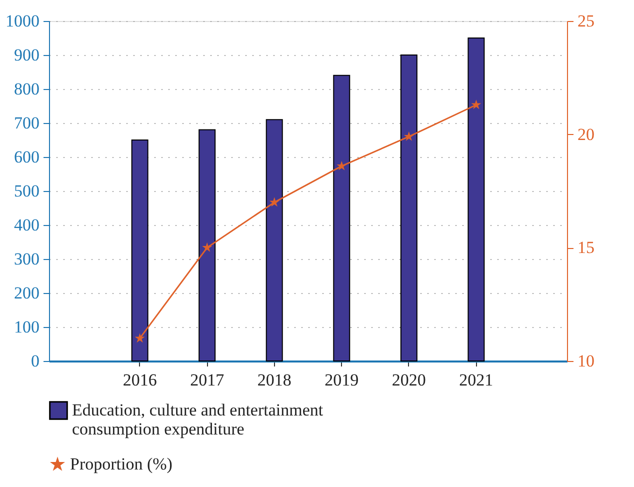 The image size is (634, 487). Describe the element at coordinates (27, 55) in the screenshot. I see `y-tick-label: 900` at that location.